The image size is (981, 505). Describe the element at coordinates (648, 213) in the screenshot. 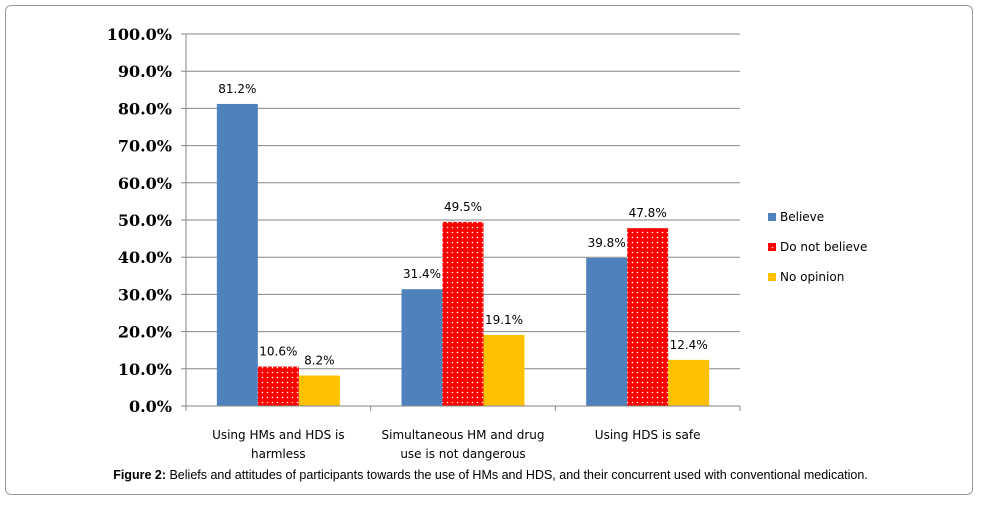

I see `data-label: 47.8%` at that location.